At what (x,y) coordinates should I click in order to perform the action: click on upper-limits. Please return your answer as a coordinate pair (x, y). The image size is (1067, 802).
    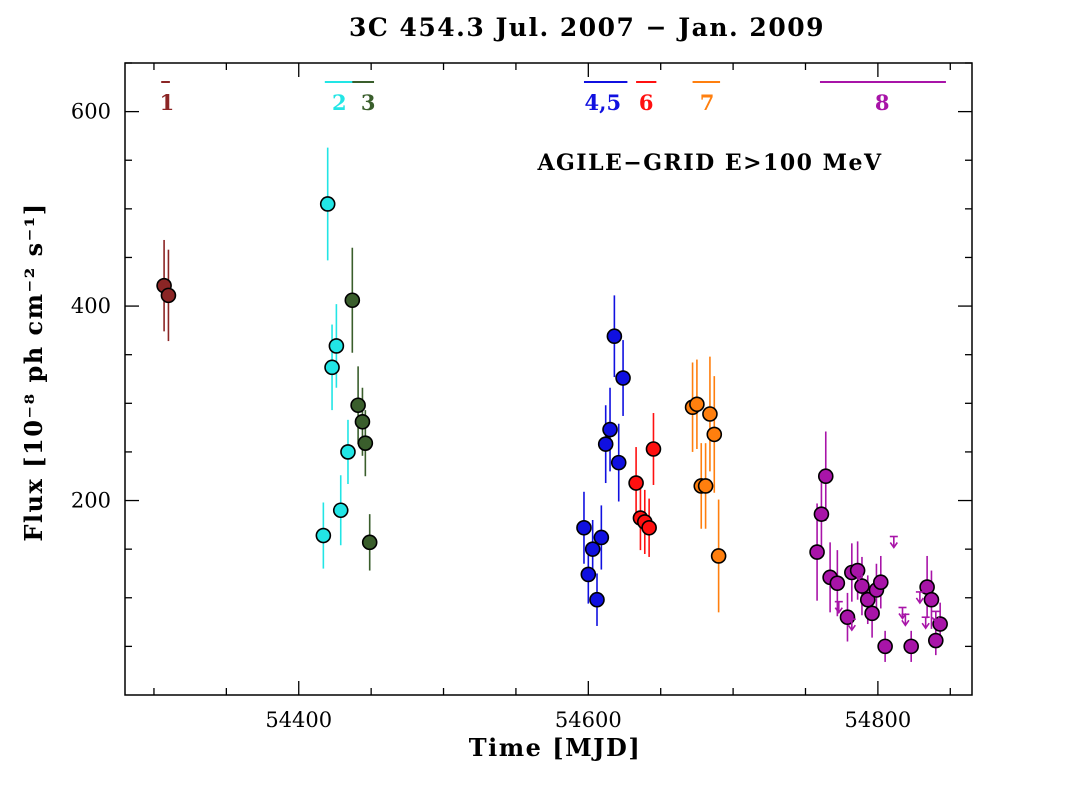
    Looking at the image, I should click on (887, 583).